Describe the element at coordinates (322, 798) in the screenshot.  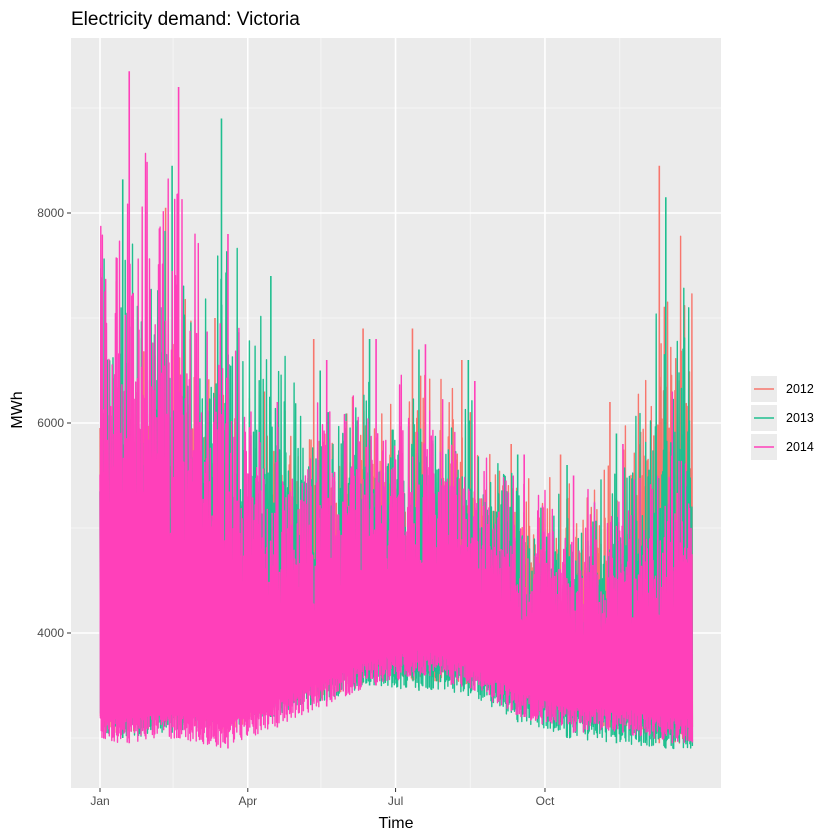
I see `x-axis-ticks: Jan Apr Jul Oct` at that location.